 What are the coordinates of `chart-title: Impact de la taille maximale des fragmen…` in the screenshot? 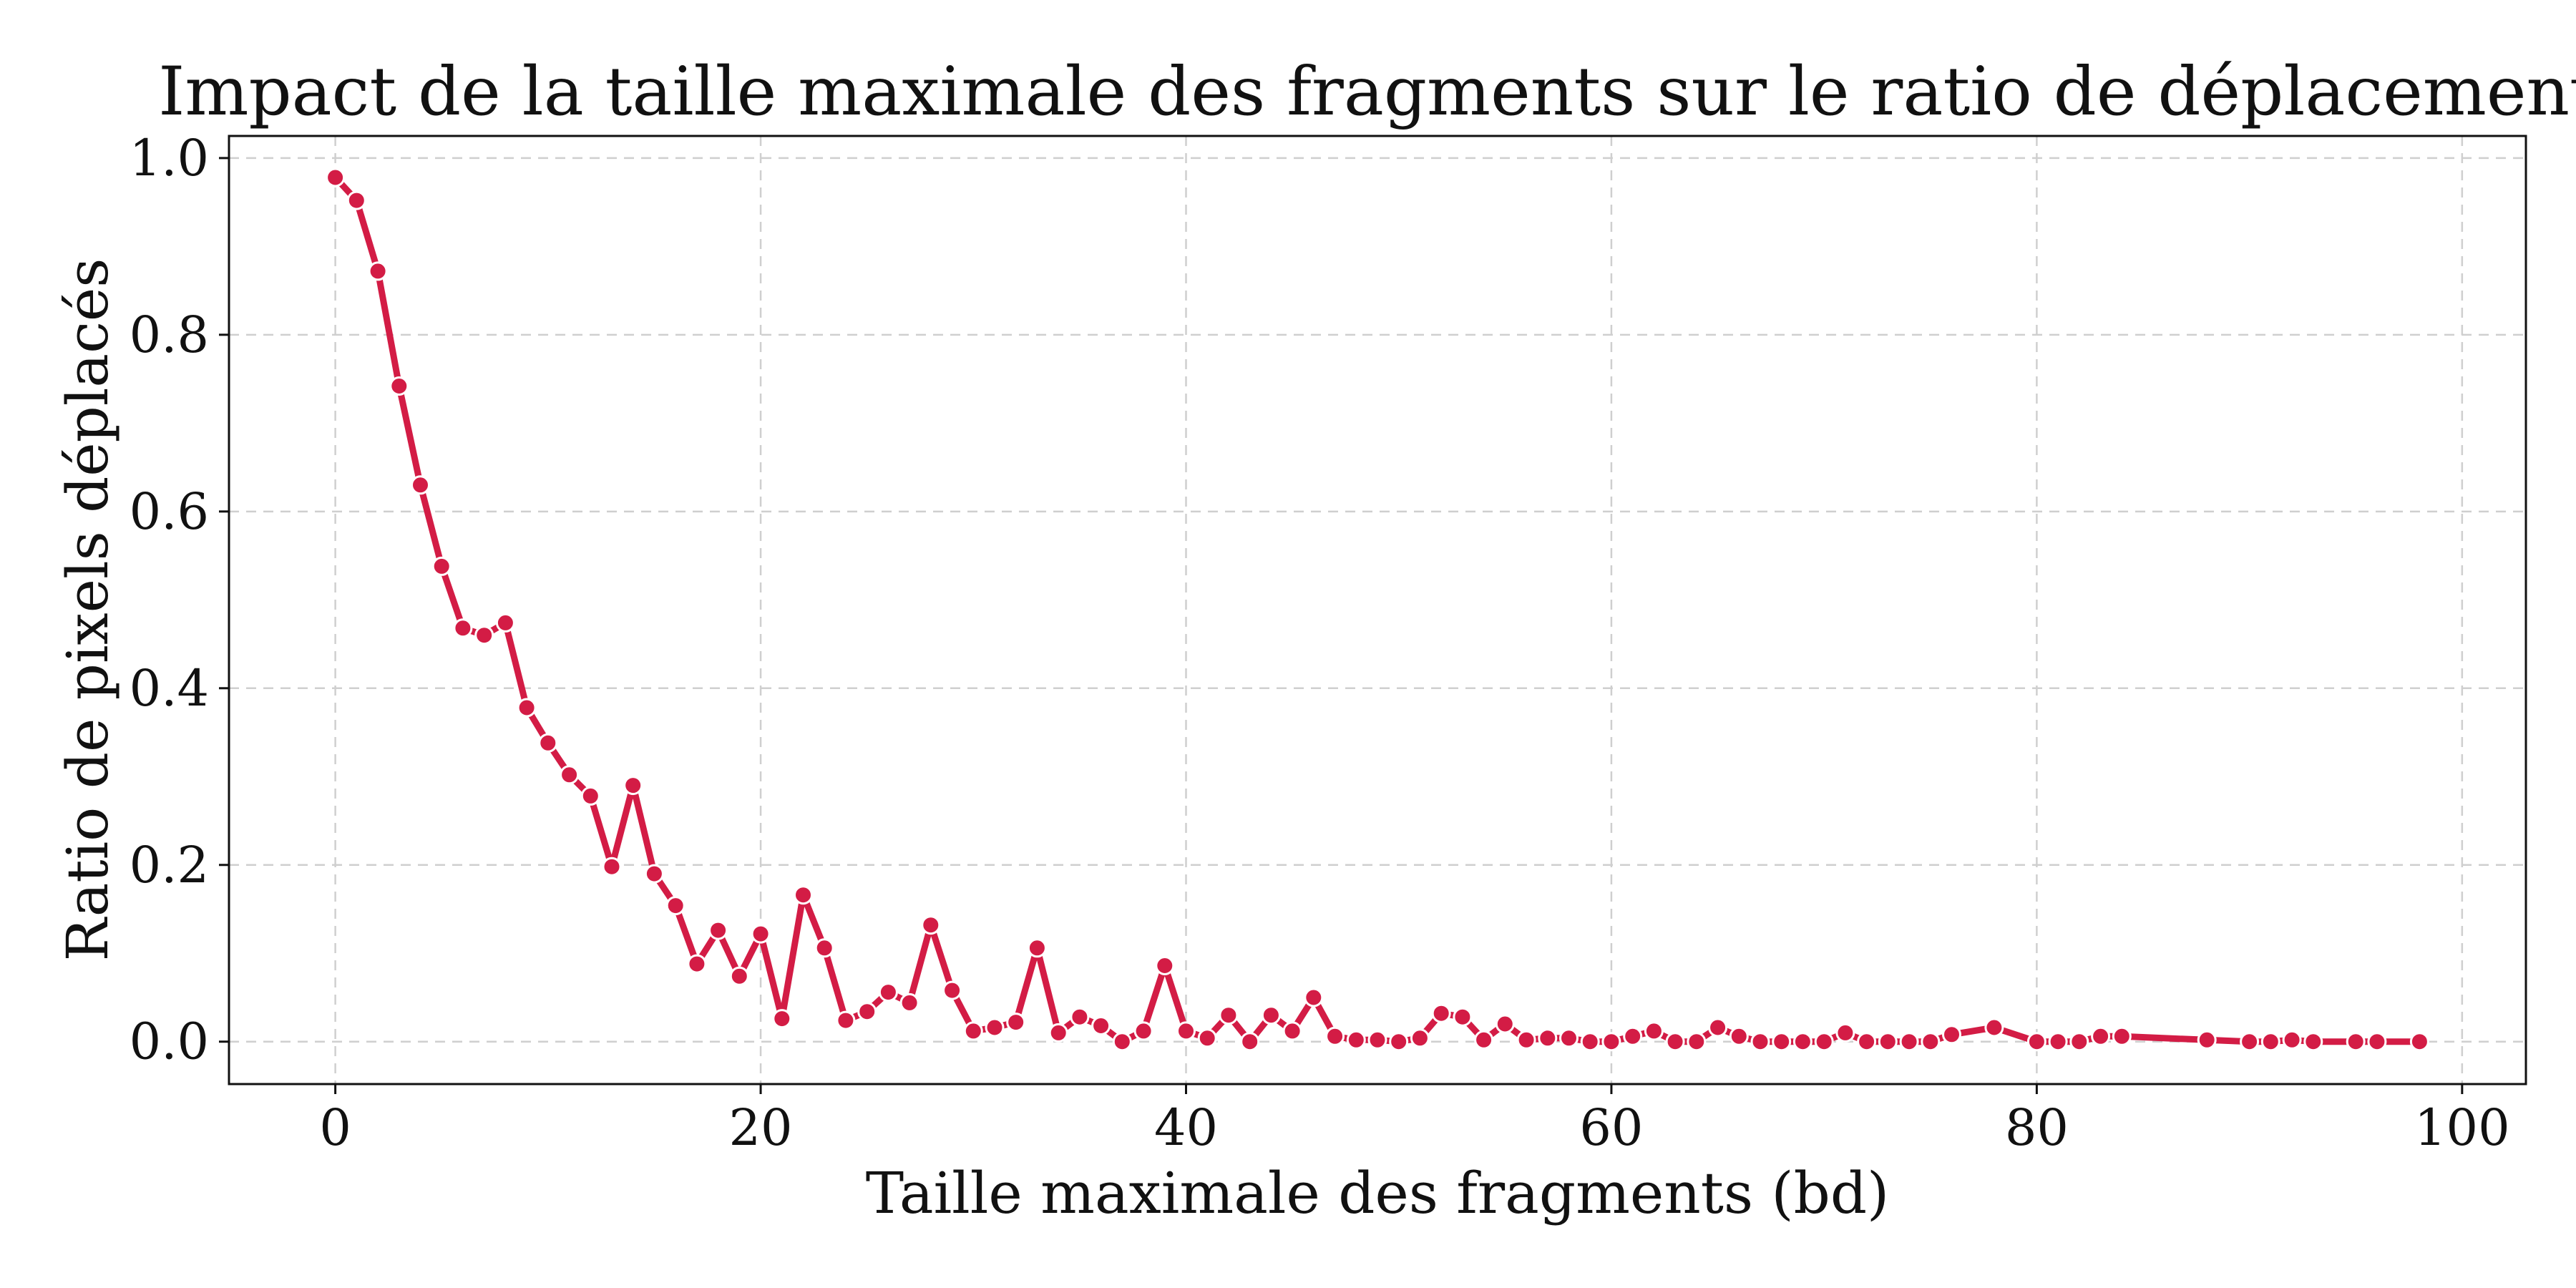 It's located at (1367, 92).